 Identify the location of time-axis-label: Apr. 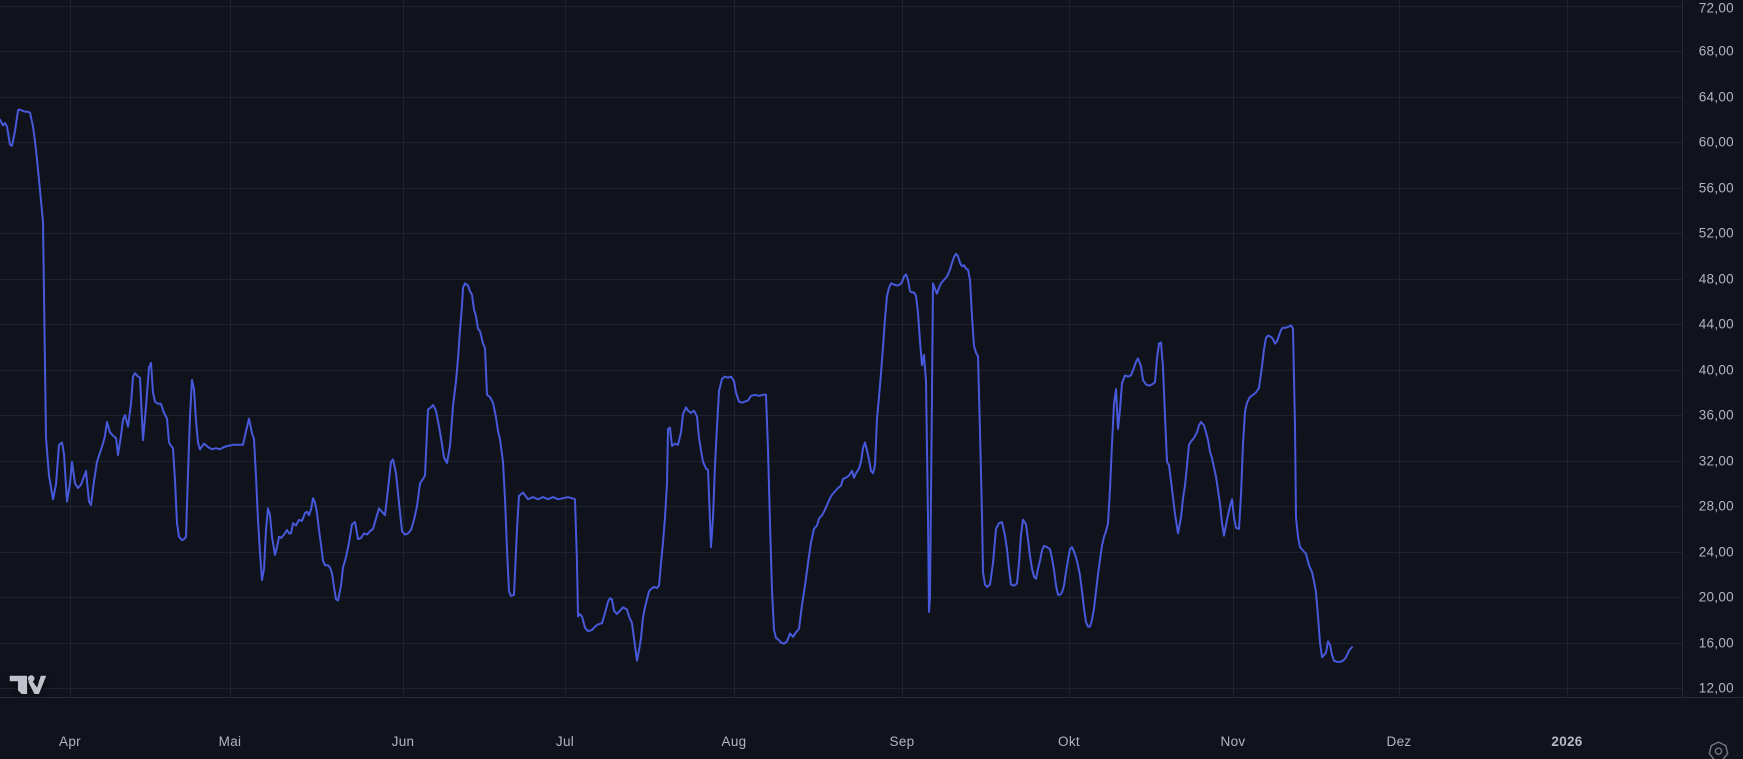
(70, 741).